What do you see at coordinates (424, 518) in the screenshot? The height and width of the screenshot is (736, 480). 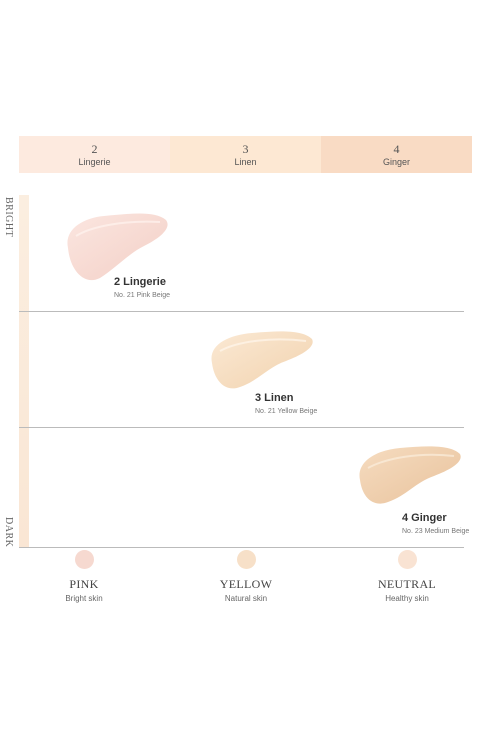 I see `swatch-title: 4 Ginger` at bounding box center [424, 518].